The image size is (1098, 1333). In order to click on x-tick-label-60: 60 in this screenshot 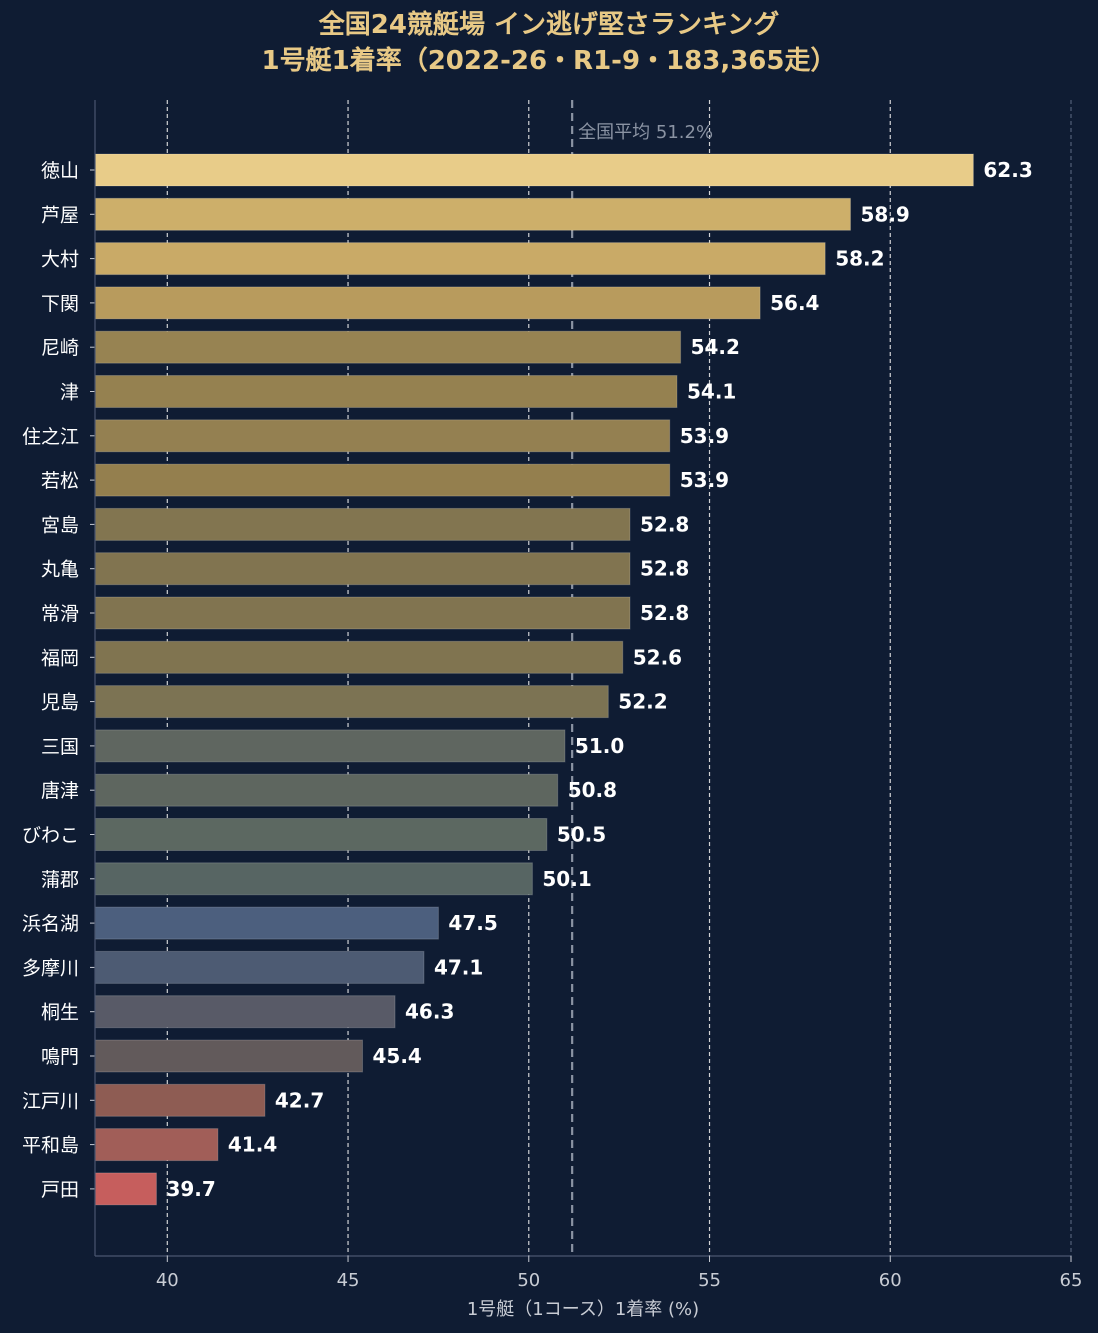, I will do `click(890, 1280)`.